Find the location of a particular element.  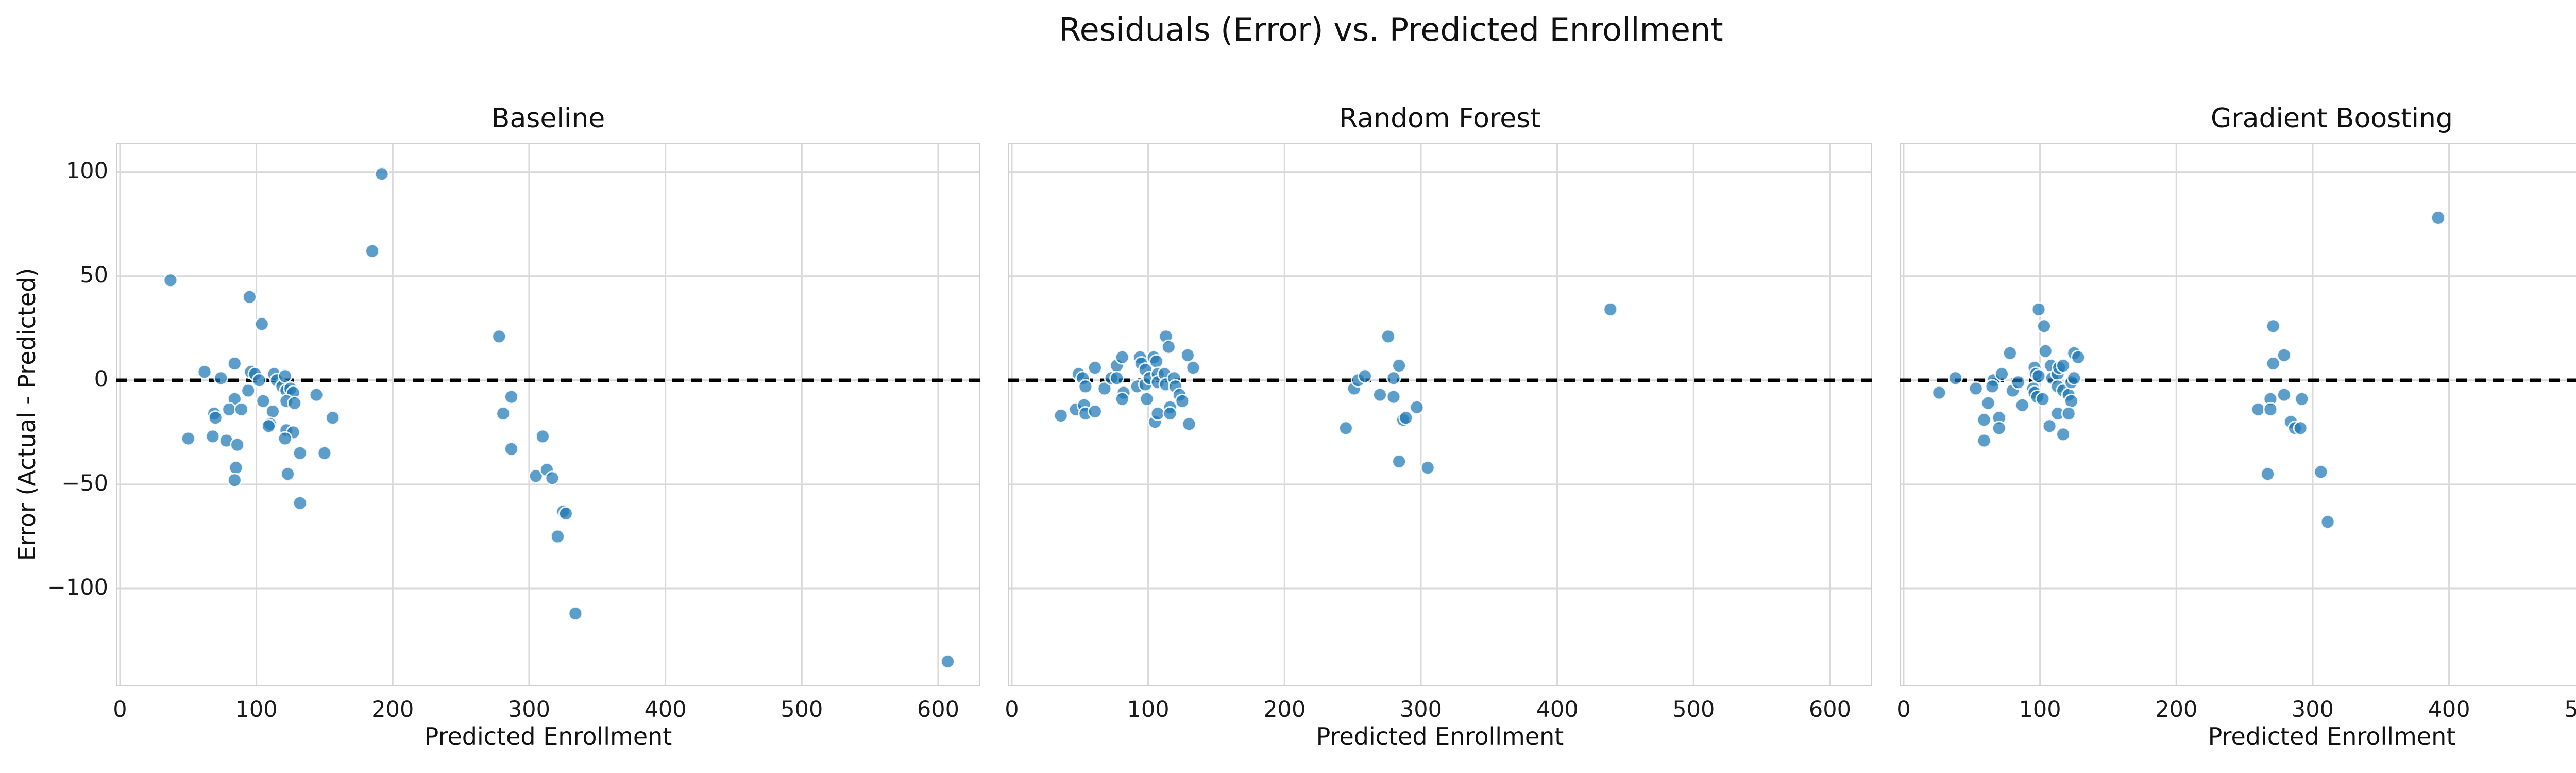

y-tick-label: −100 is located at coordinates (77, 588).